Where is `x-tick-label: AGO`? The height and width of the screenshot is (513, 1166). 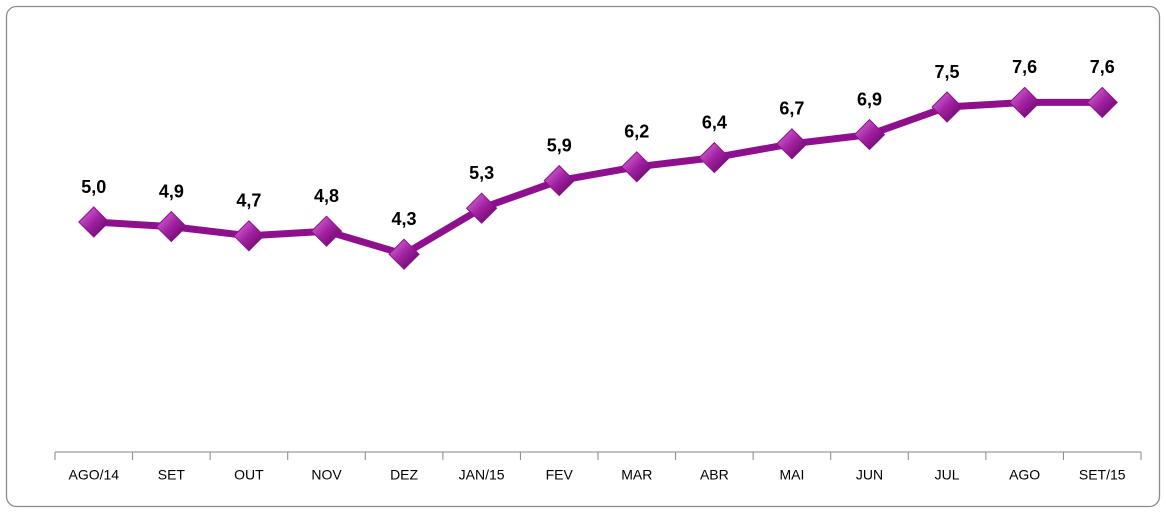
x-tick-label: AGO is located at coordinates (1024, 475).